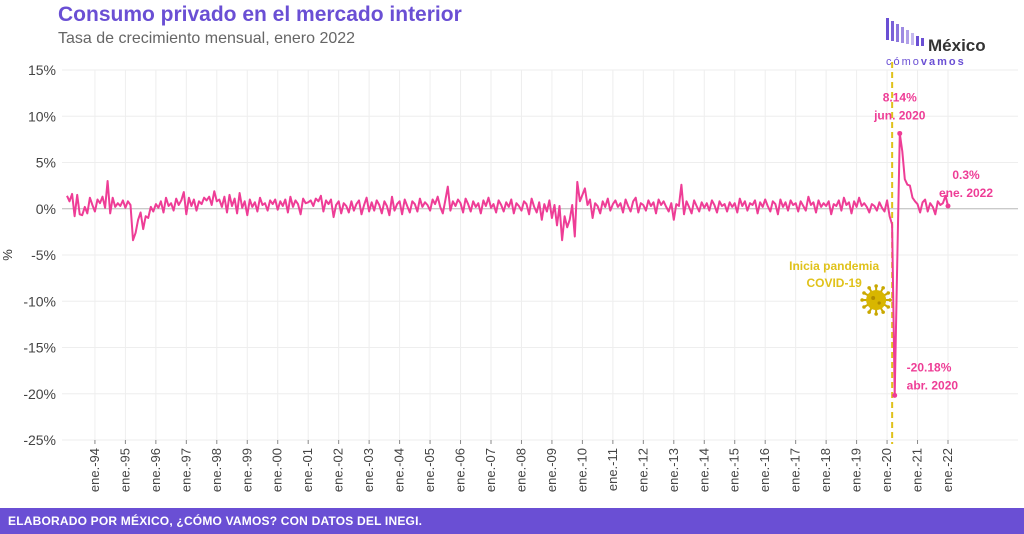 The width and height of the screenshot is (1024, 534). Describe the element at coordinates (399, 470) in the screenshot. I see `x-tick-label: ene.-04` at that location.